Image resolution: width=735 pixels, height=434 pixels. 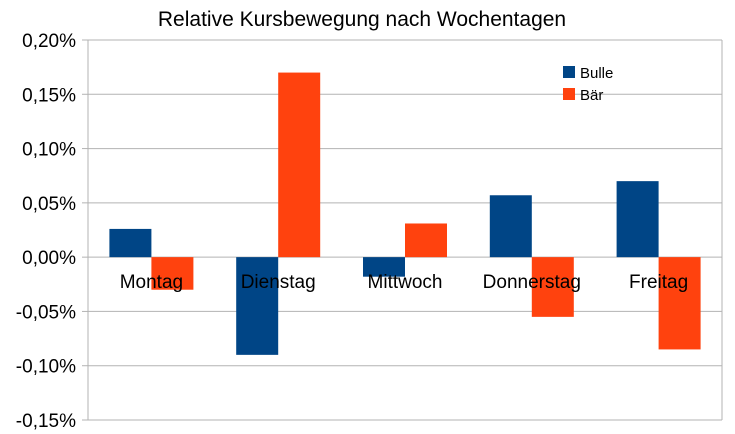 I want to click on y-tick-label: 0,05%, so click(x=49, y=204).